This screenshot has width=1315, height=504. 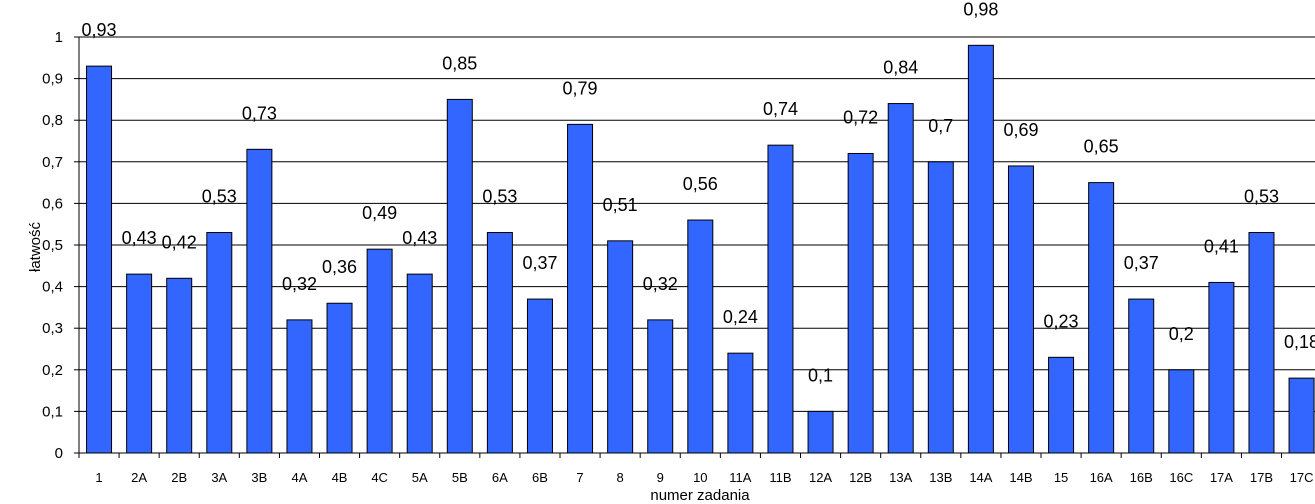 I want to click on x-tick-label: 11A, so click(x=740, y=477).